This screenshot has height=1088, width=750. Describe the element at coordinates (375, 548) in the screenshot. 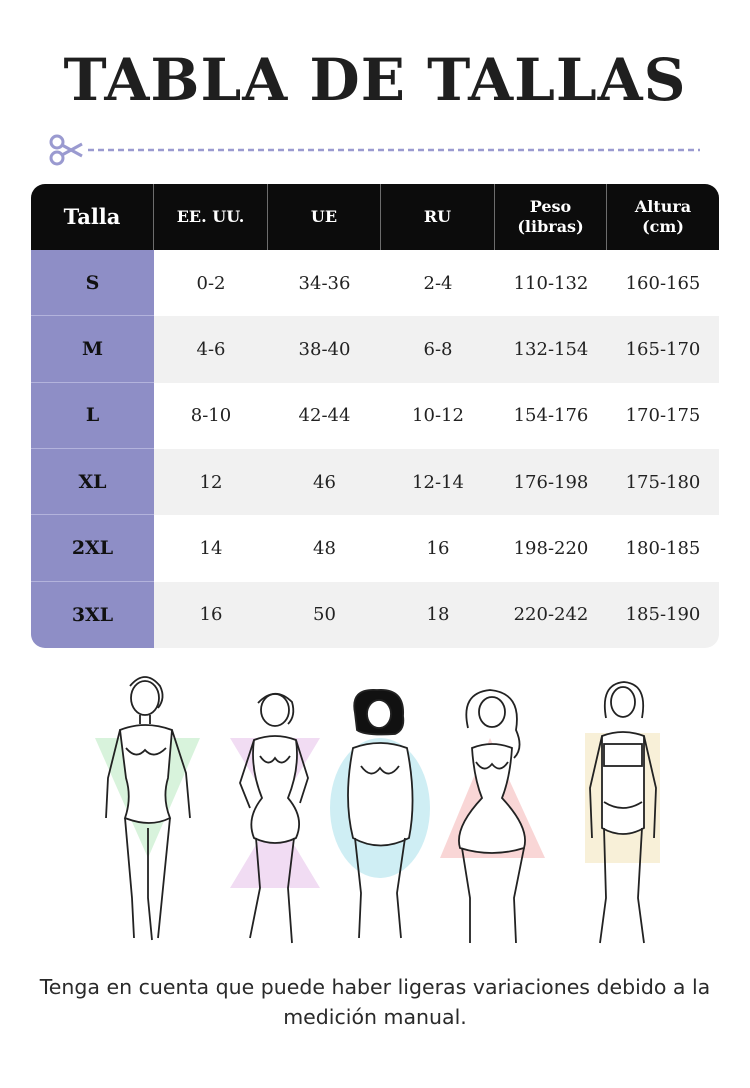

I see `table-row: 2XL 14 48 16 198-220 180-185` at that location.